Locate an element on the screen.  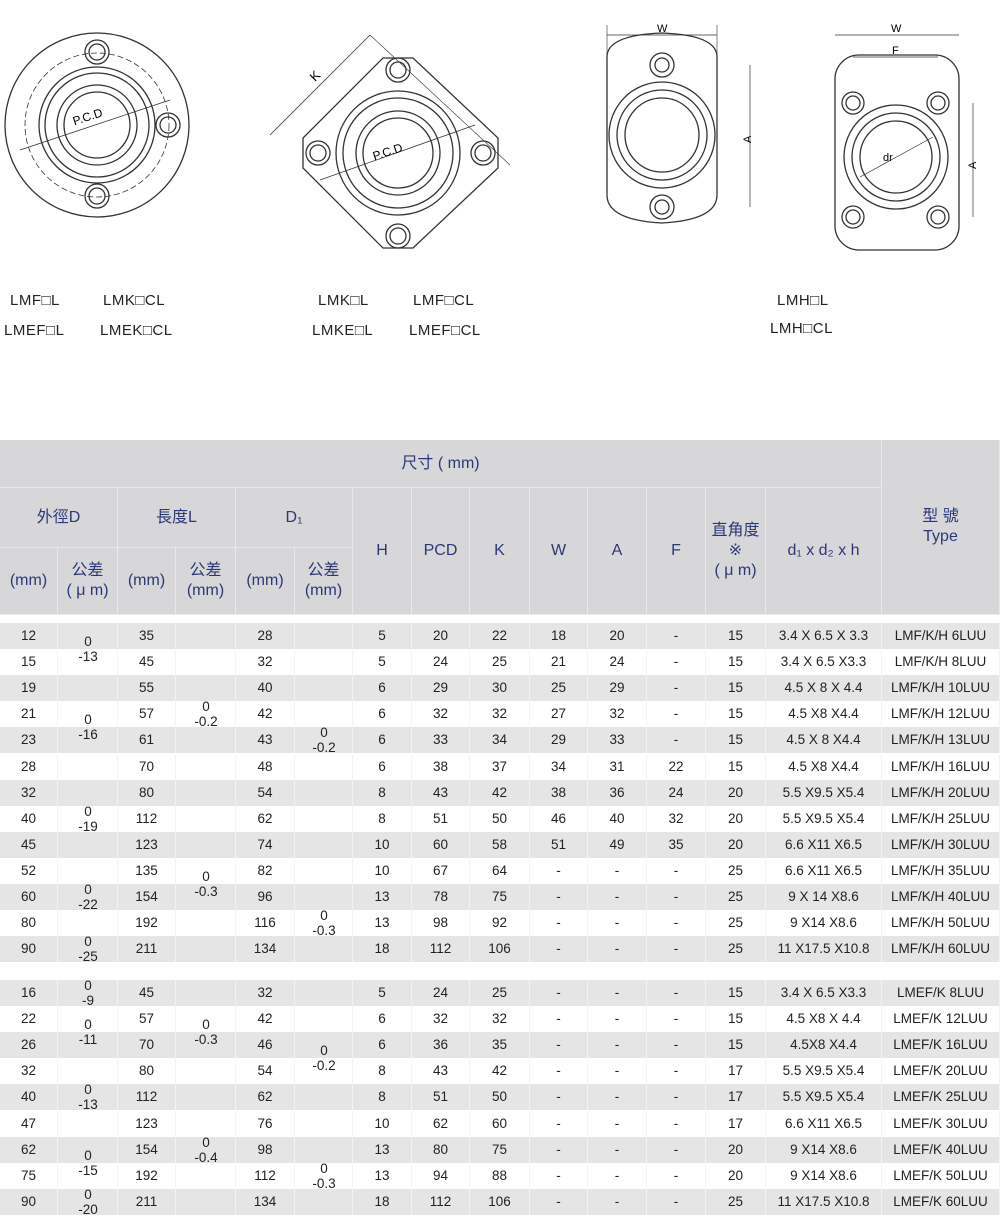
cell-a: 29 is located at coordinates (617, 688).